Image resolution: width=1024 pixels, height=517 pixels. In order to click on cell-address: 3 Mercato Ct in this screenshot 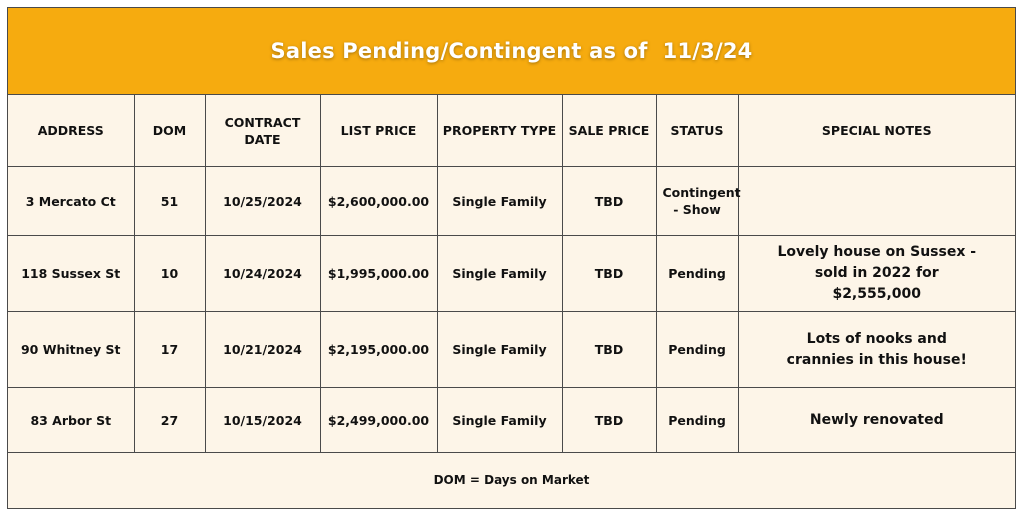, I will do `click(71, 201)`.